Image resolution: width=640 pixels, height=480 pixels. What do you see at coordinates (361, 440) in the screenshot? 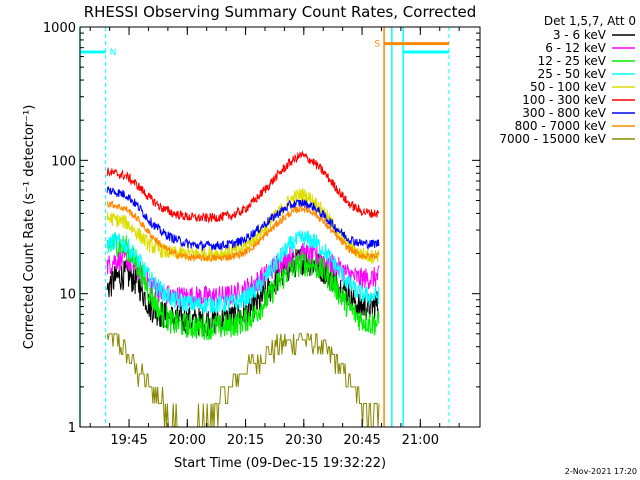
I see `x-tick-label: 20:45` at bounding box center [361, 440].